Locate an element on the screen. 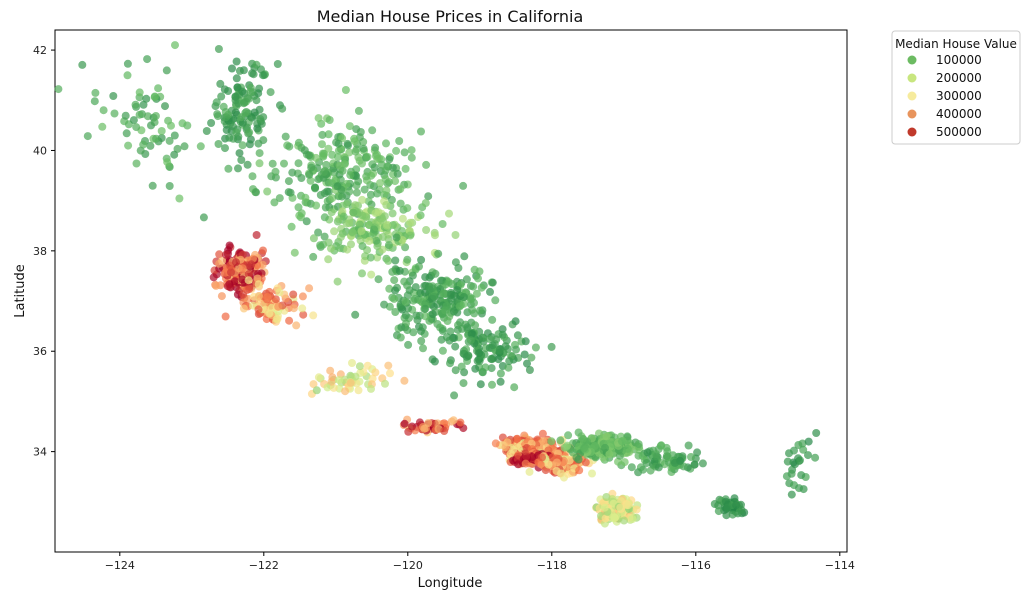 The image size is (1024, 597). x-tick-label: −120 is located at coordinates (408, 565).